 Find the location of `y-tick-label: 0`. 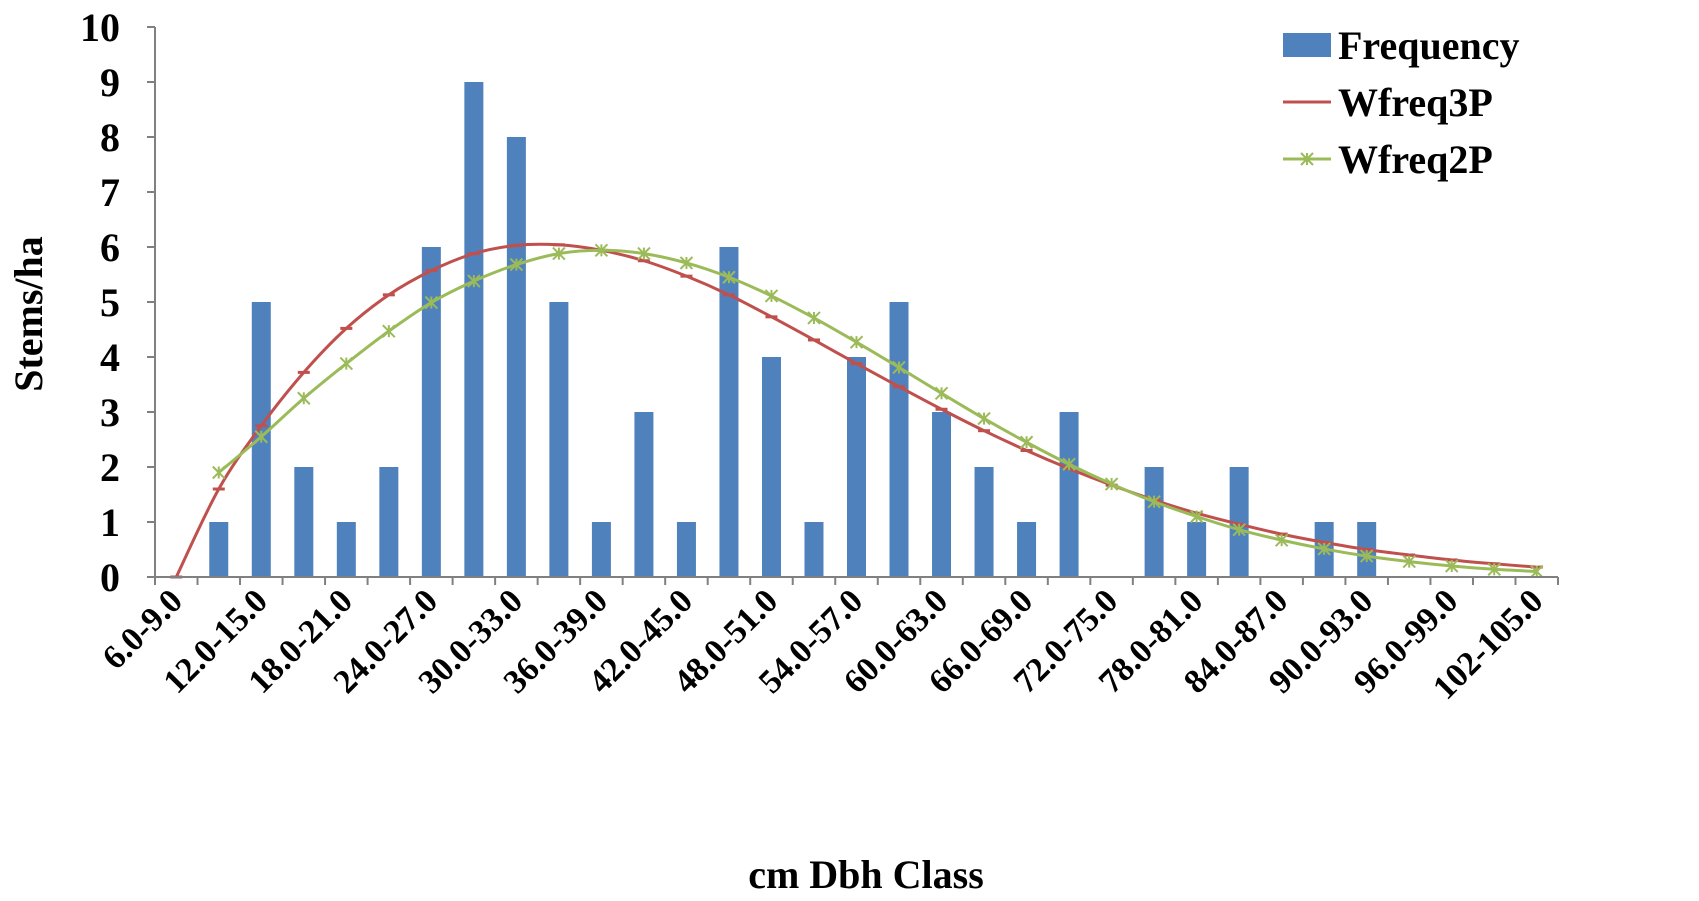

y-tick-label: 0 is located at coordinates (110, 577).